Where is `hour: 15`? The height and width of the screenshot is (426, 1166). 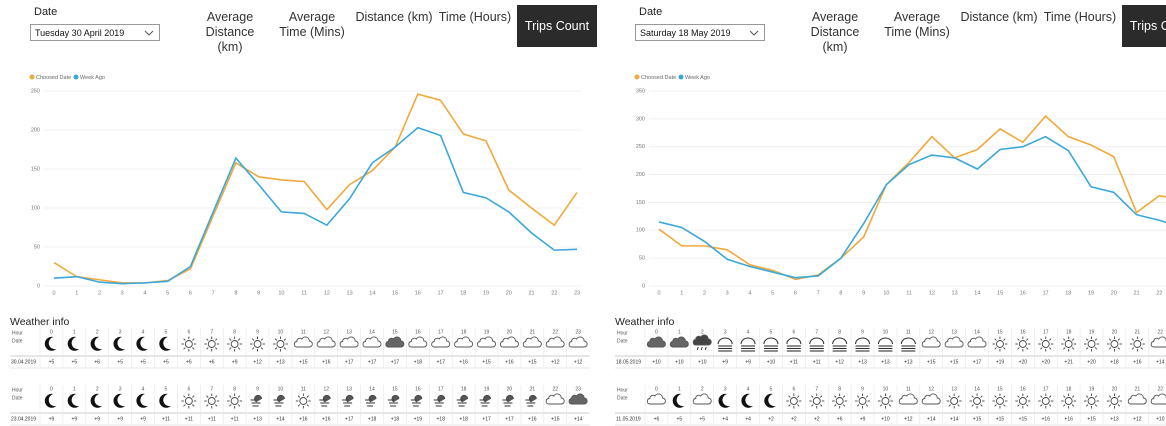 hour: 15 is located at coordinates (1000, 389).